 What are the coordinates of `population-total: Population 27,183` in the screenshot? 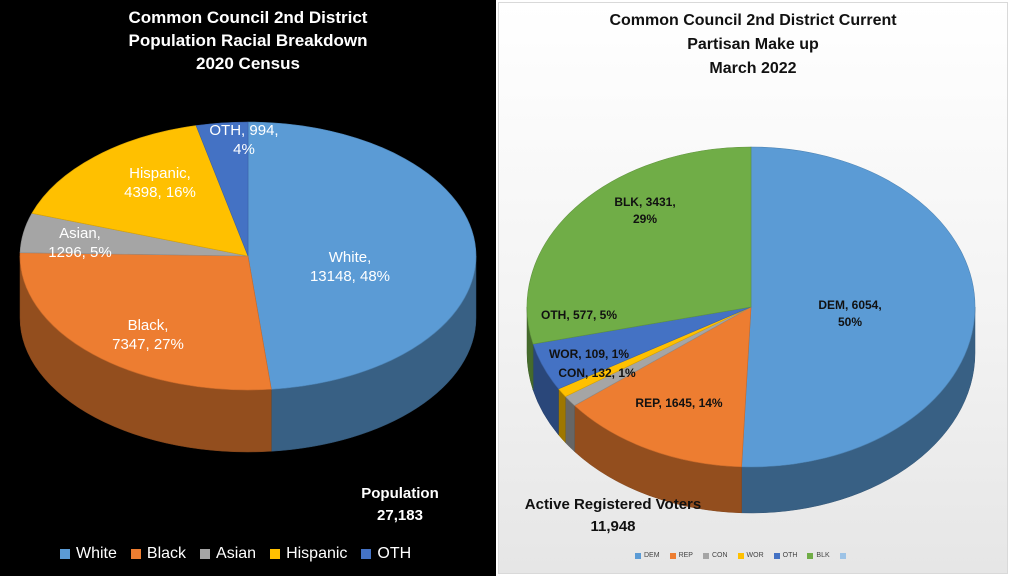 It's located at (400, 505).